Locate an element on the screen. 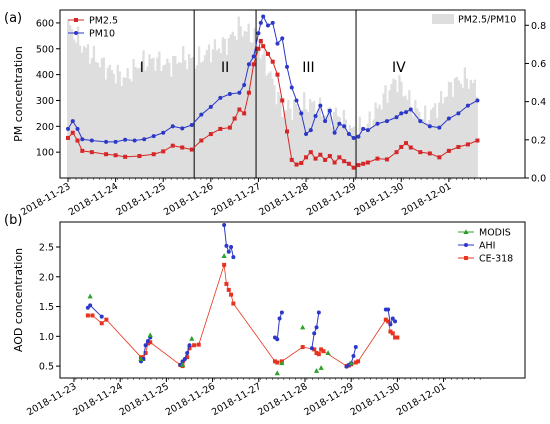 The image size is (550, 424). y2-tick-label: 0.2 is located at coordinates (538, 140).